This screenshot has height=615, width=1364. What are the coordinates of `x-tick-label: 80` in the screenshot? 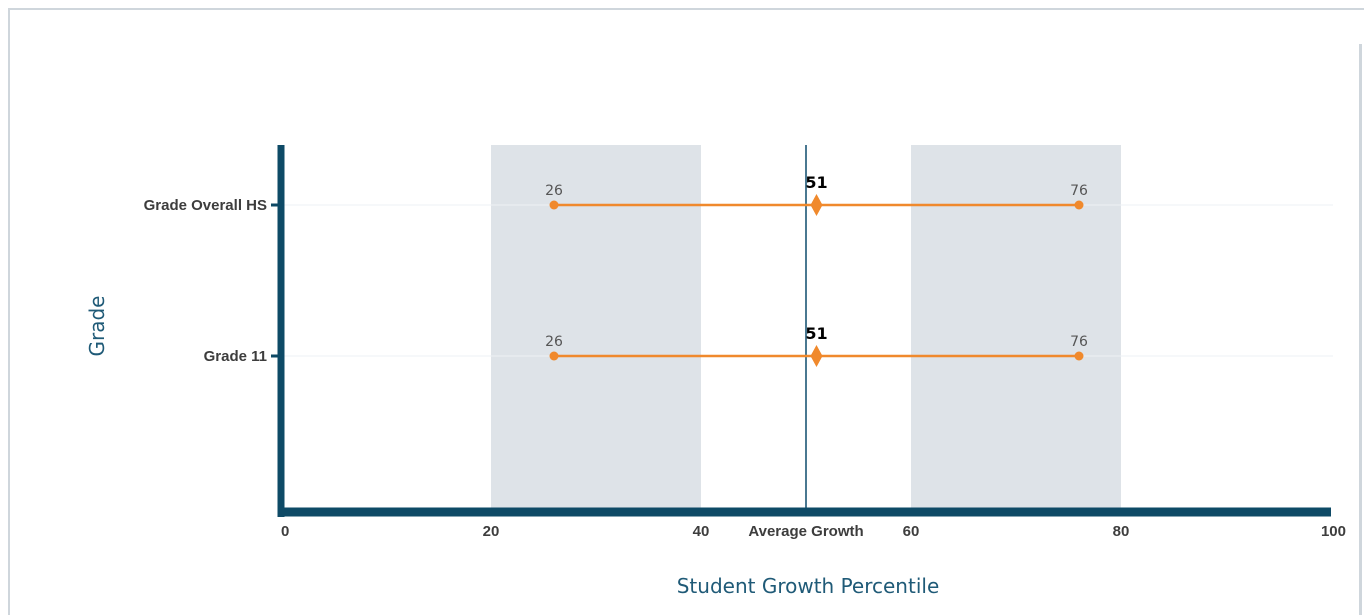 It's located at (1121, 531).